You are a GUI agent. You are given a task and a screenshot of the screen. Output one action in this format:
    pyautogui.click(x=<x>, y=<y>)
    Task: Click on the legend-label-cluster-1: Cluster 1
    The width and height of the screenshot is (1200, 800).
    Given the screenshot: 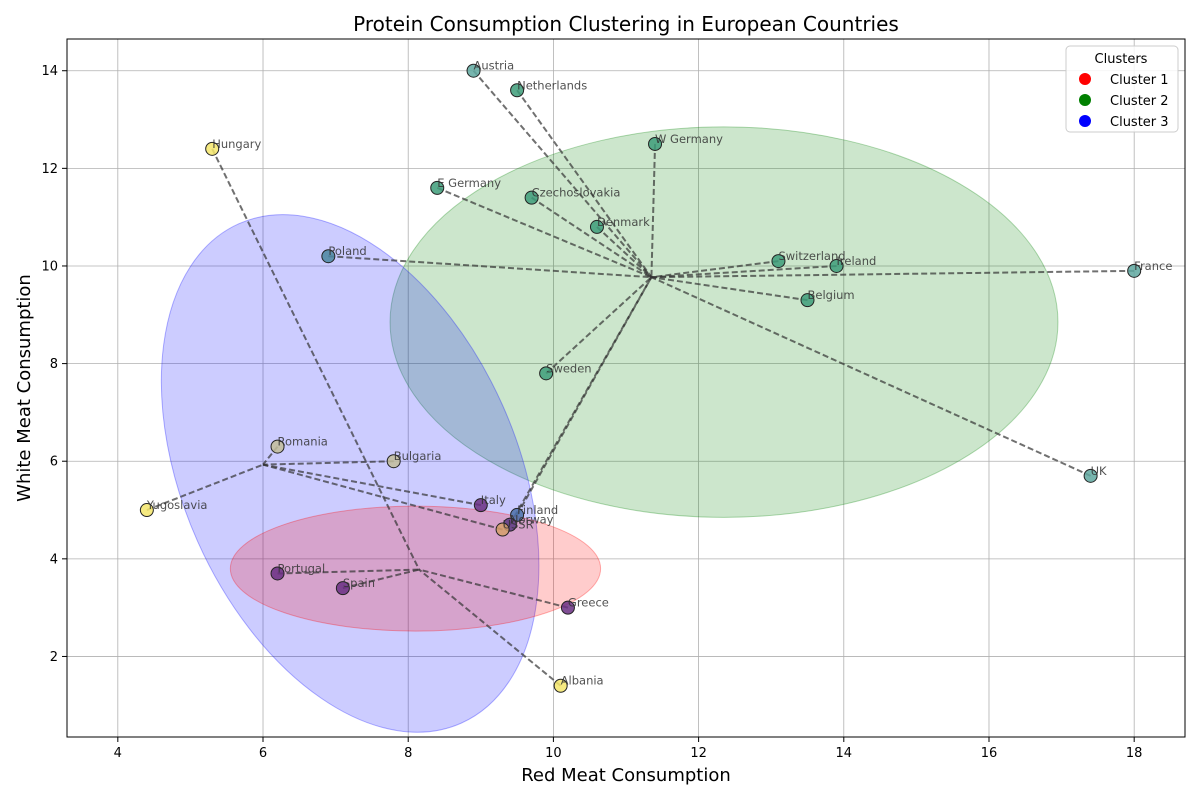 What is the action you would take?
    pyautogui.click(x=1139, y=80)
    